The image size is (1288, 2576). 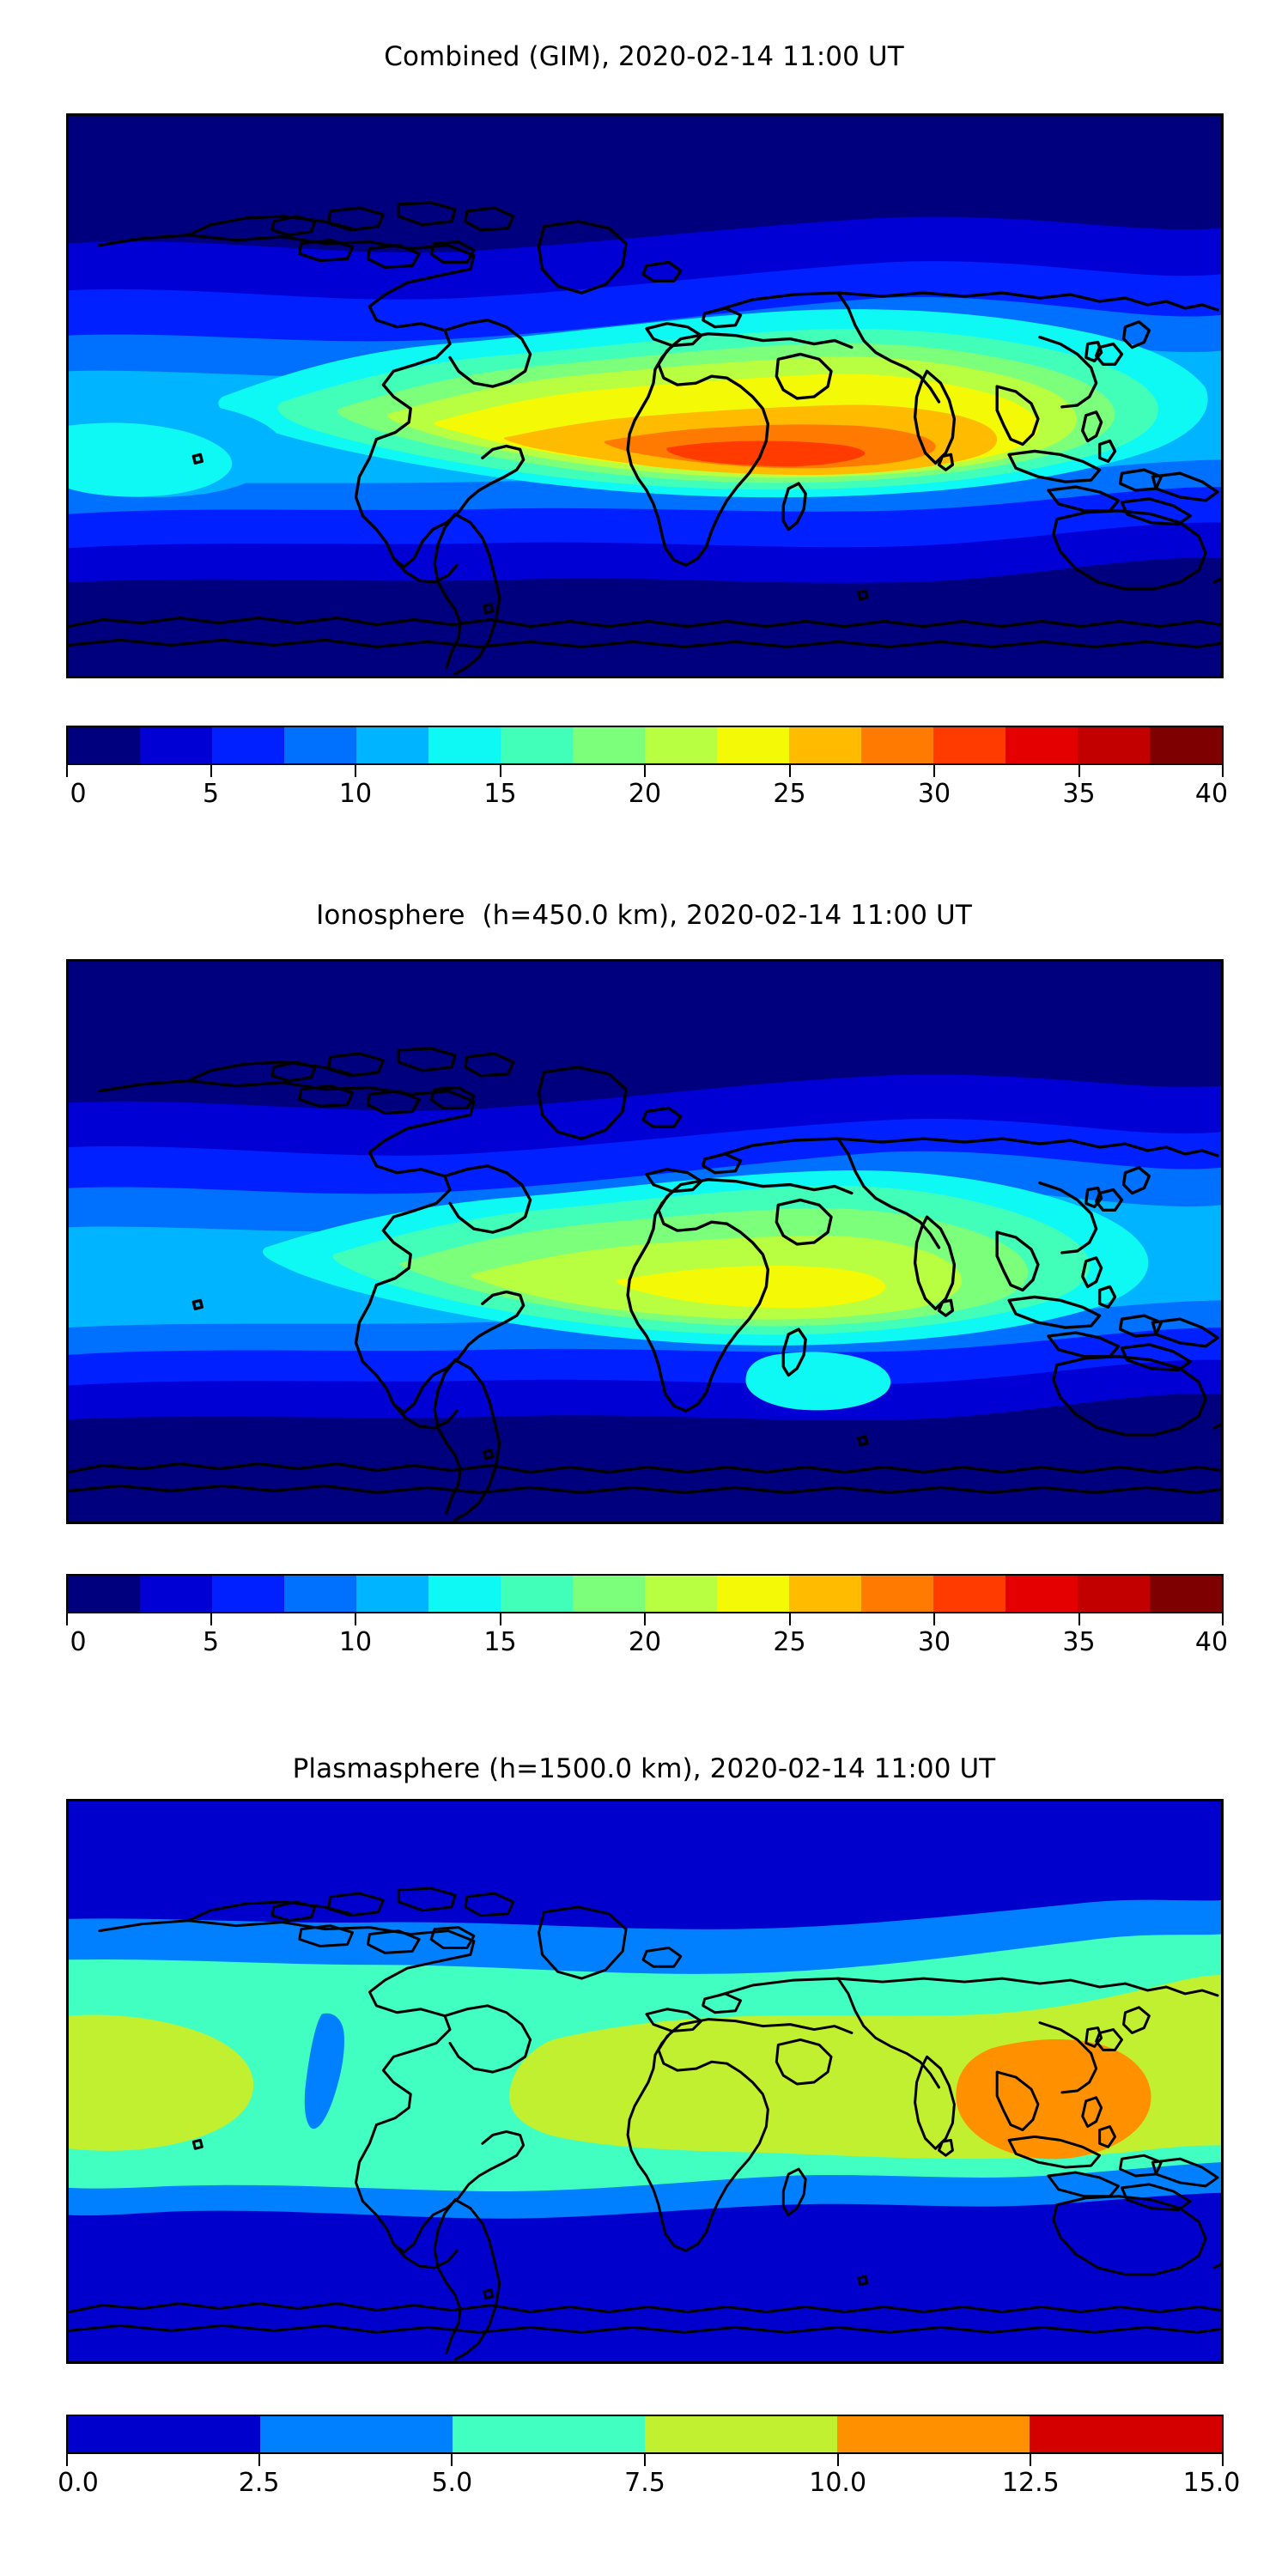 I want to click on colorbar-labels-2: 0 5 10 15 20 25 30 35 40, so click(x=647, y=1645).